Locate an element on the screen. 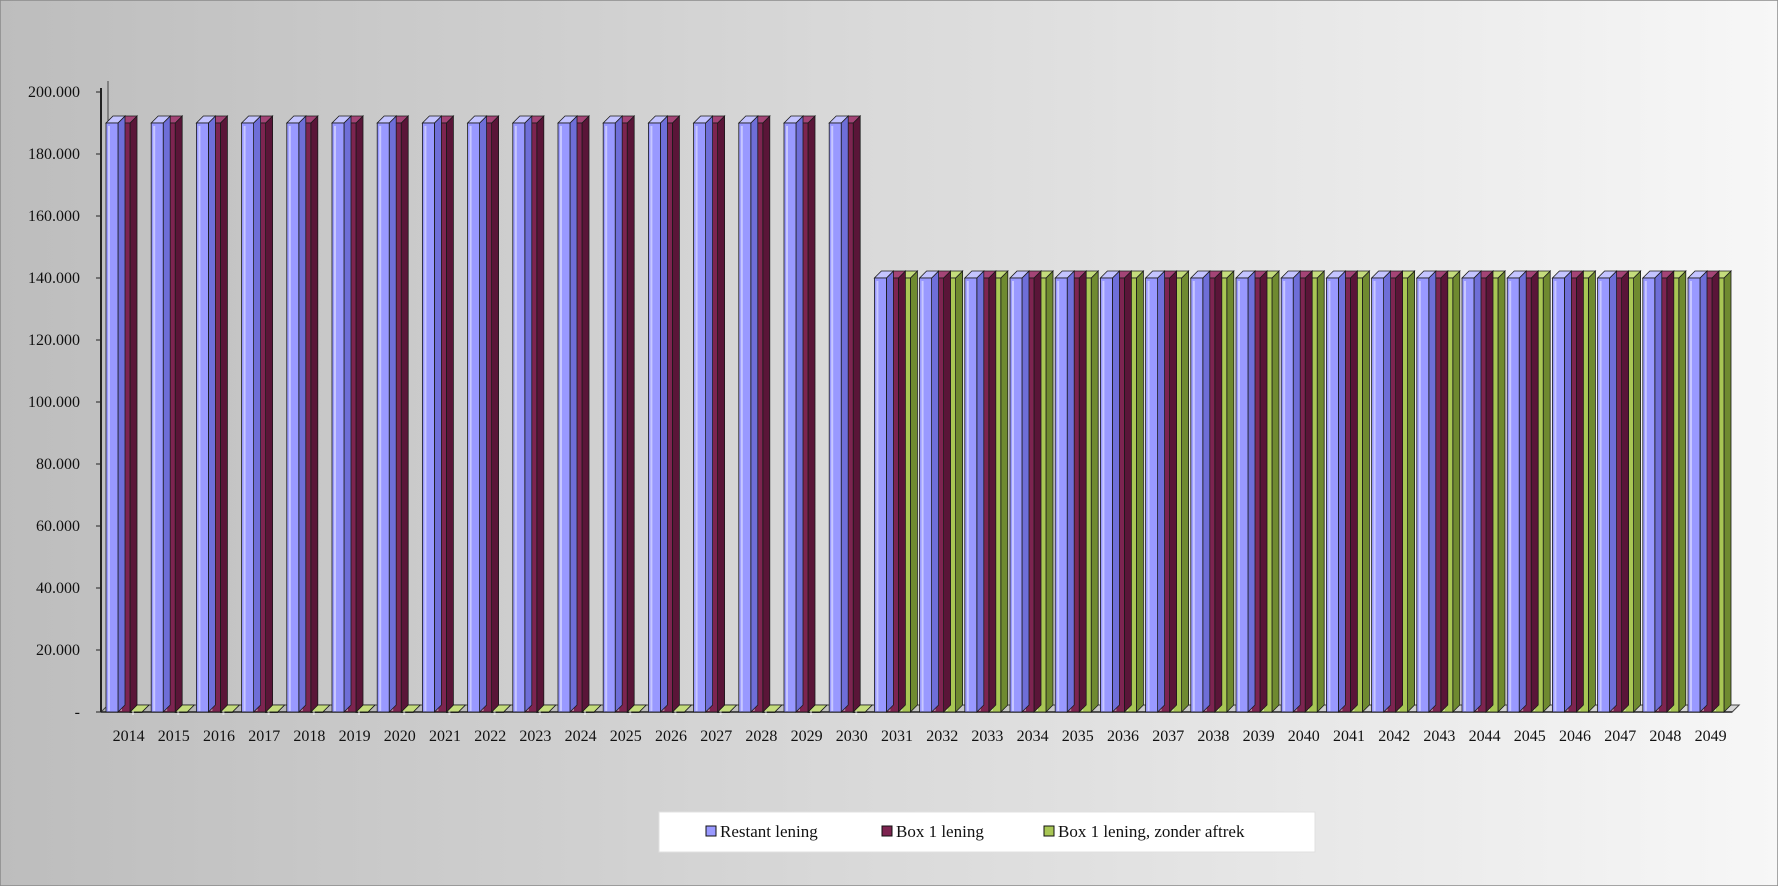  x-tick-label: 2036 is located at coordinates (1123, 736).